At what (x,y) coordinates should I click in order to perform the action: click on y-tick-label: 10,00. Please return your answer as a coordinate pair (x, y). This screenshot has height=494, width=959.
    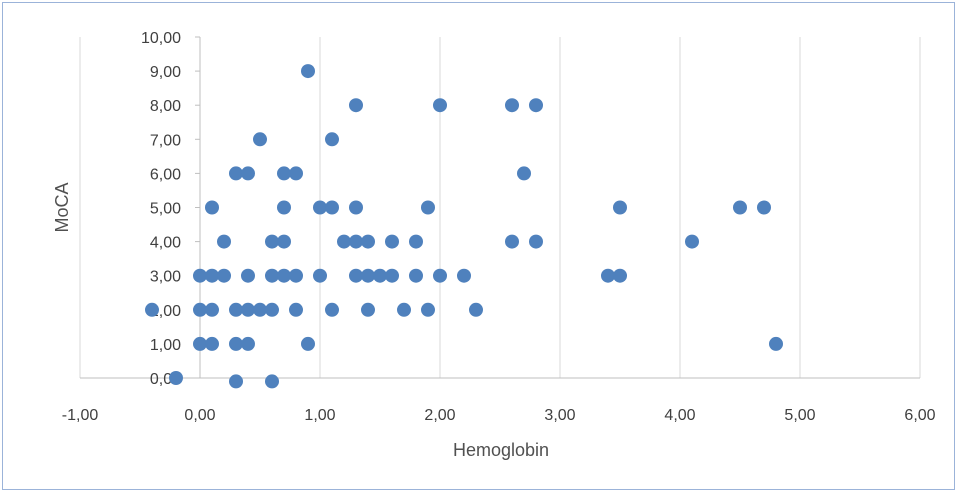
    Looking at the image, I should click on (161, 38).